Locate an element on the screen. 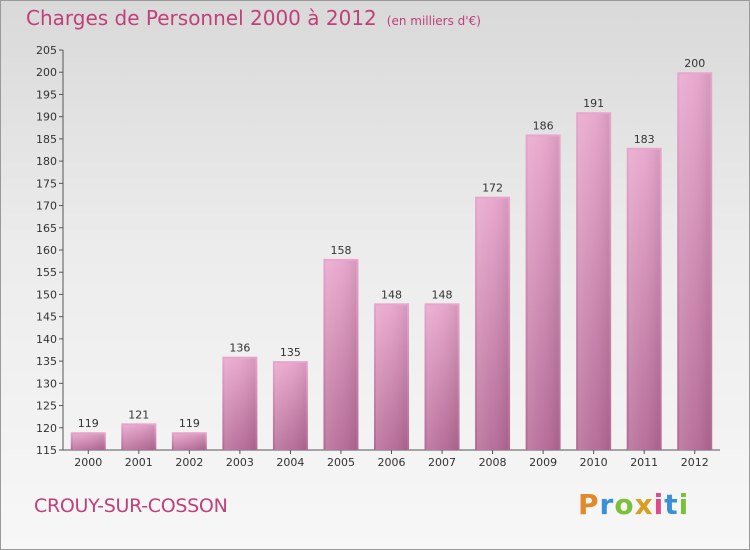 The height and width of the screenshot is (550, 750). y-tick-label: 175 is located at coordinates (46, 183).